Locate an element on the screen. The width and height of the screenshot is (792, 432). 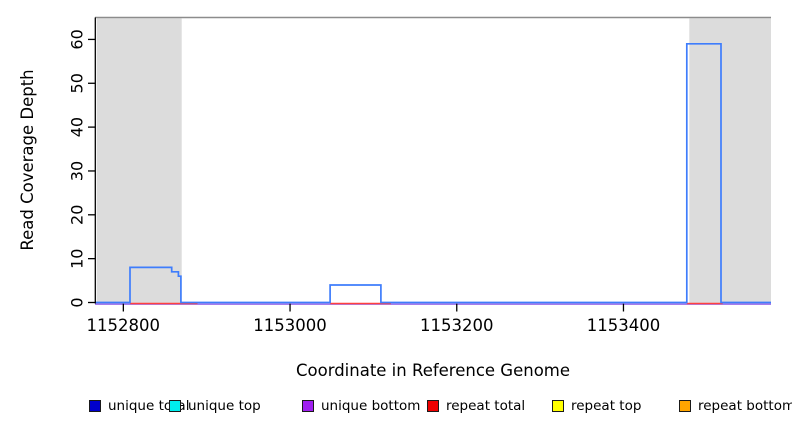
y-tick-label: 0 is located at coordinates (77, 302).